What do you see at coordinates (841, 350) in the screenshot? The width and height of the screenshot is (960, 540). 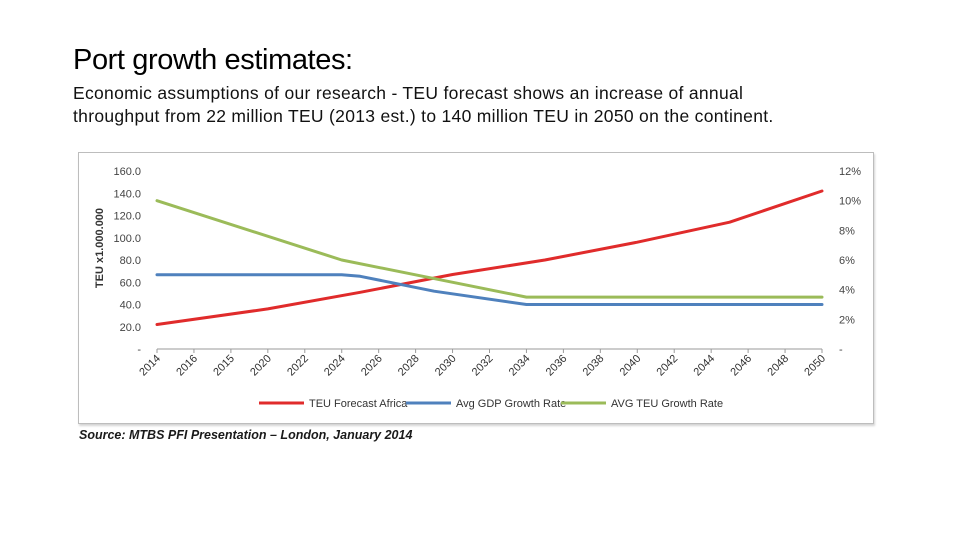 I see `y2-tick-label: -` at bounding box center [841, 350].